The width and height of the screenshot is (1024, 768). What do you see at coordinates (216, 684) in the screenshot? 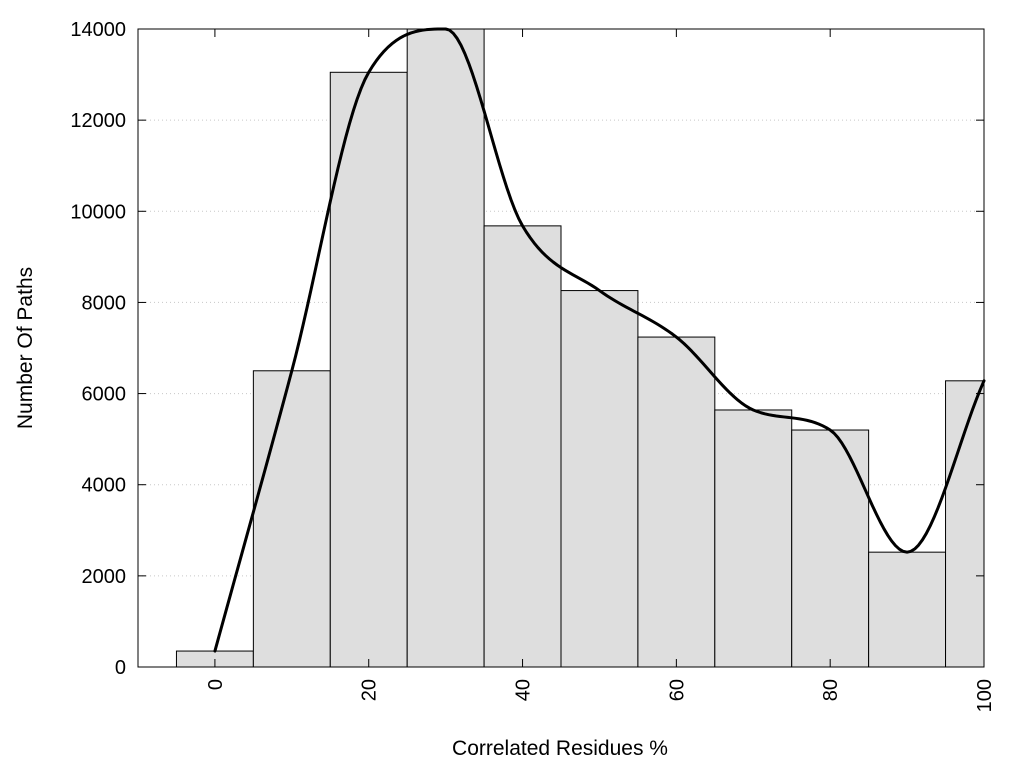
I see `x-tick-label: 0` at bounding box center [216, 684].